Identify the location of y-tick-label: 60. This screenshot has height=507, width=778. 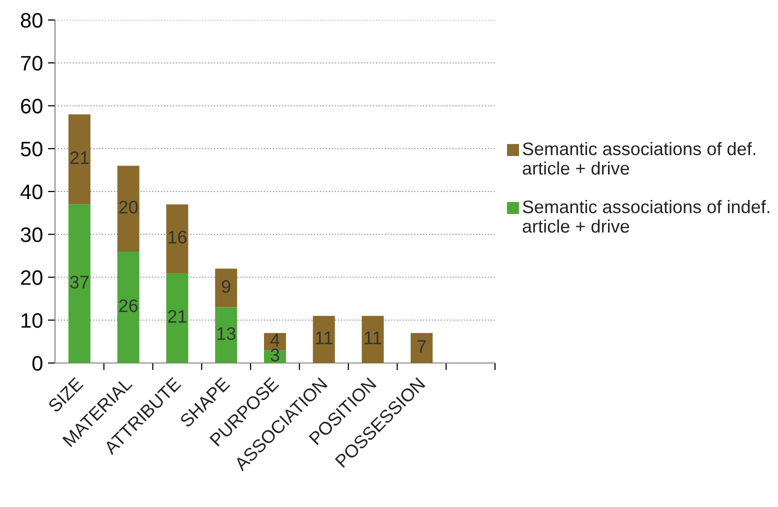
(31, 106).